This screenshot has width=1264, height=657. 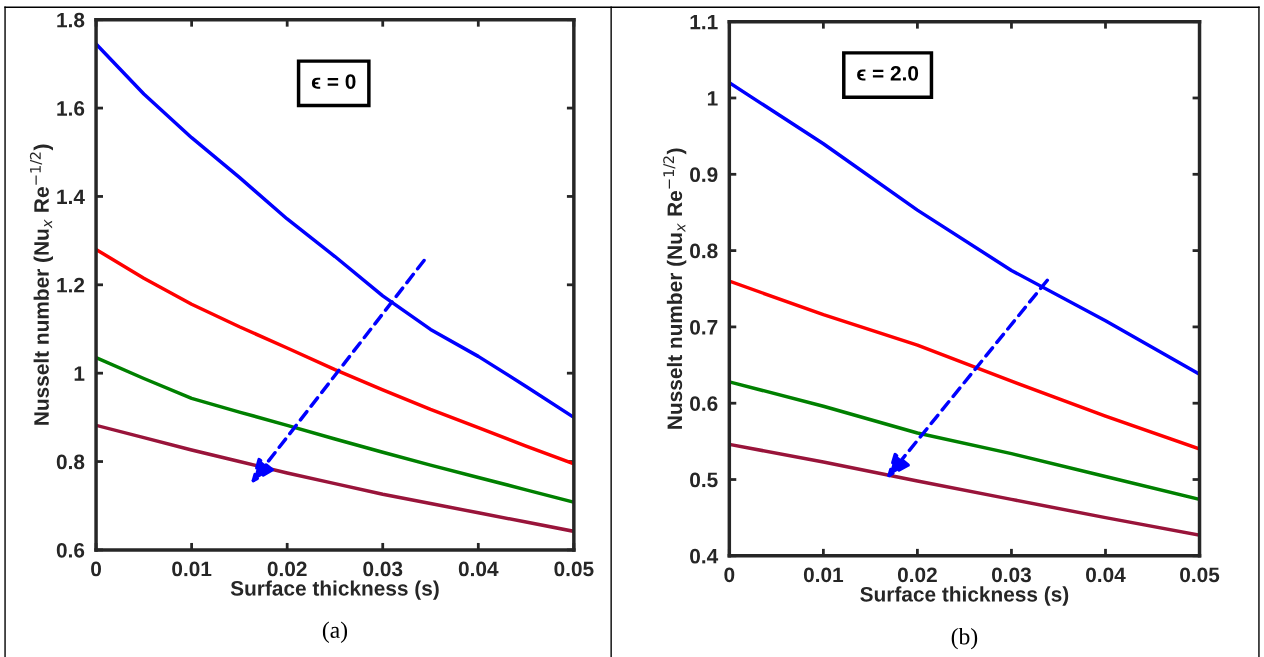 What do you see at coordinates (888, 73) in the screenshot?
I see `annotation: ϵ = 2.0` at bounding box center [888, 73].